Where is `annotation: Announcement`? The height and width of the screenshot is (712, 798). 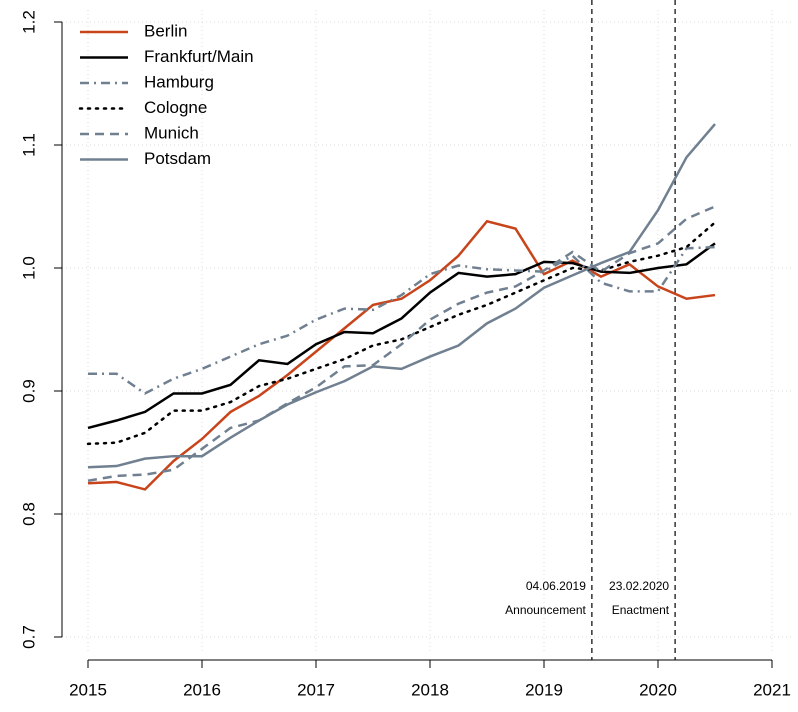
annotation: Announcement is located at coordinates (545, 610).